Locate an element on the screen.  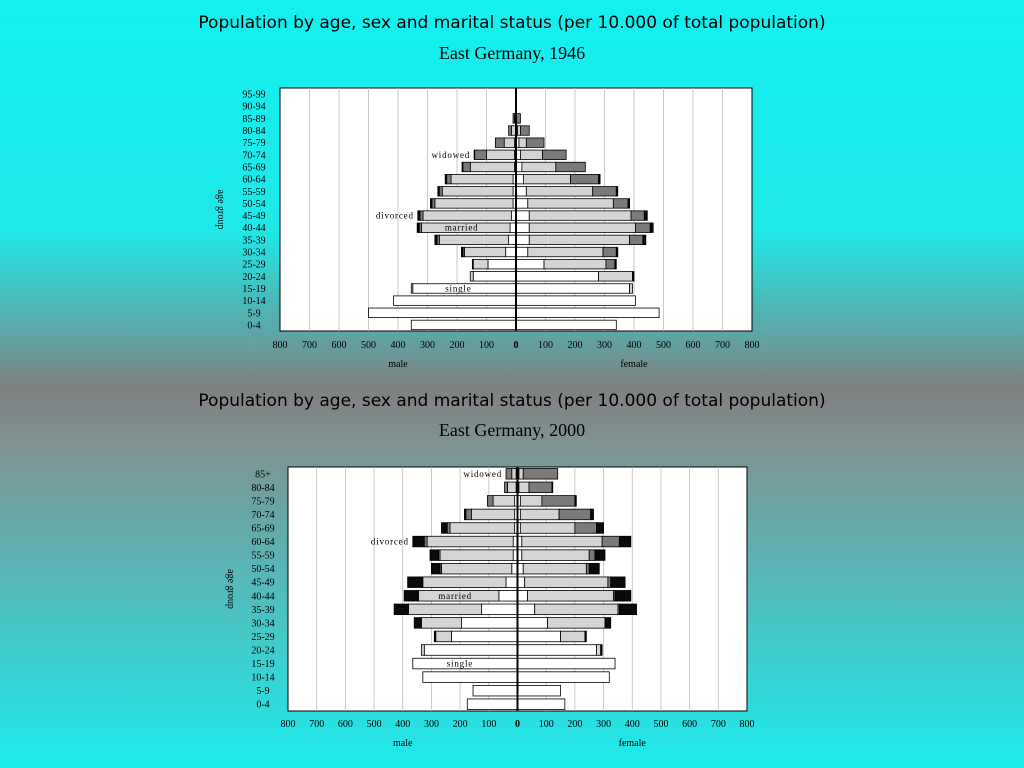
age-group-label: 85-89 is located at coordinates (253, 119).